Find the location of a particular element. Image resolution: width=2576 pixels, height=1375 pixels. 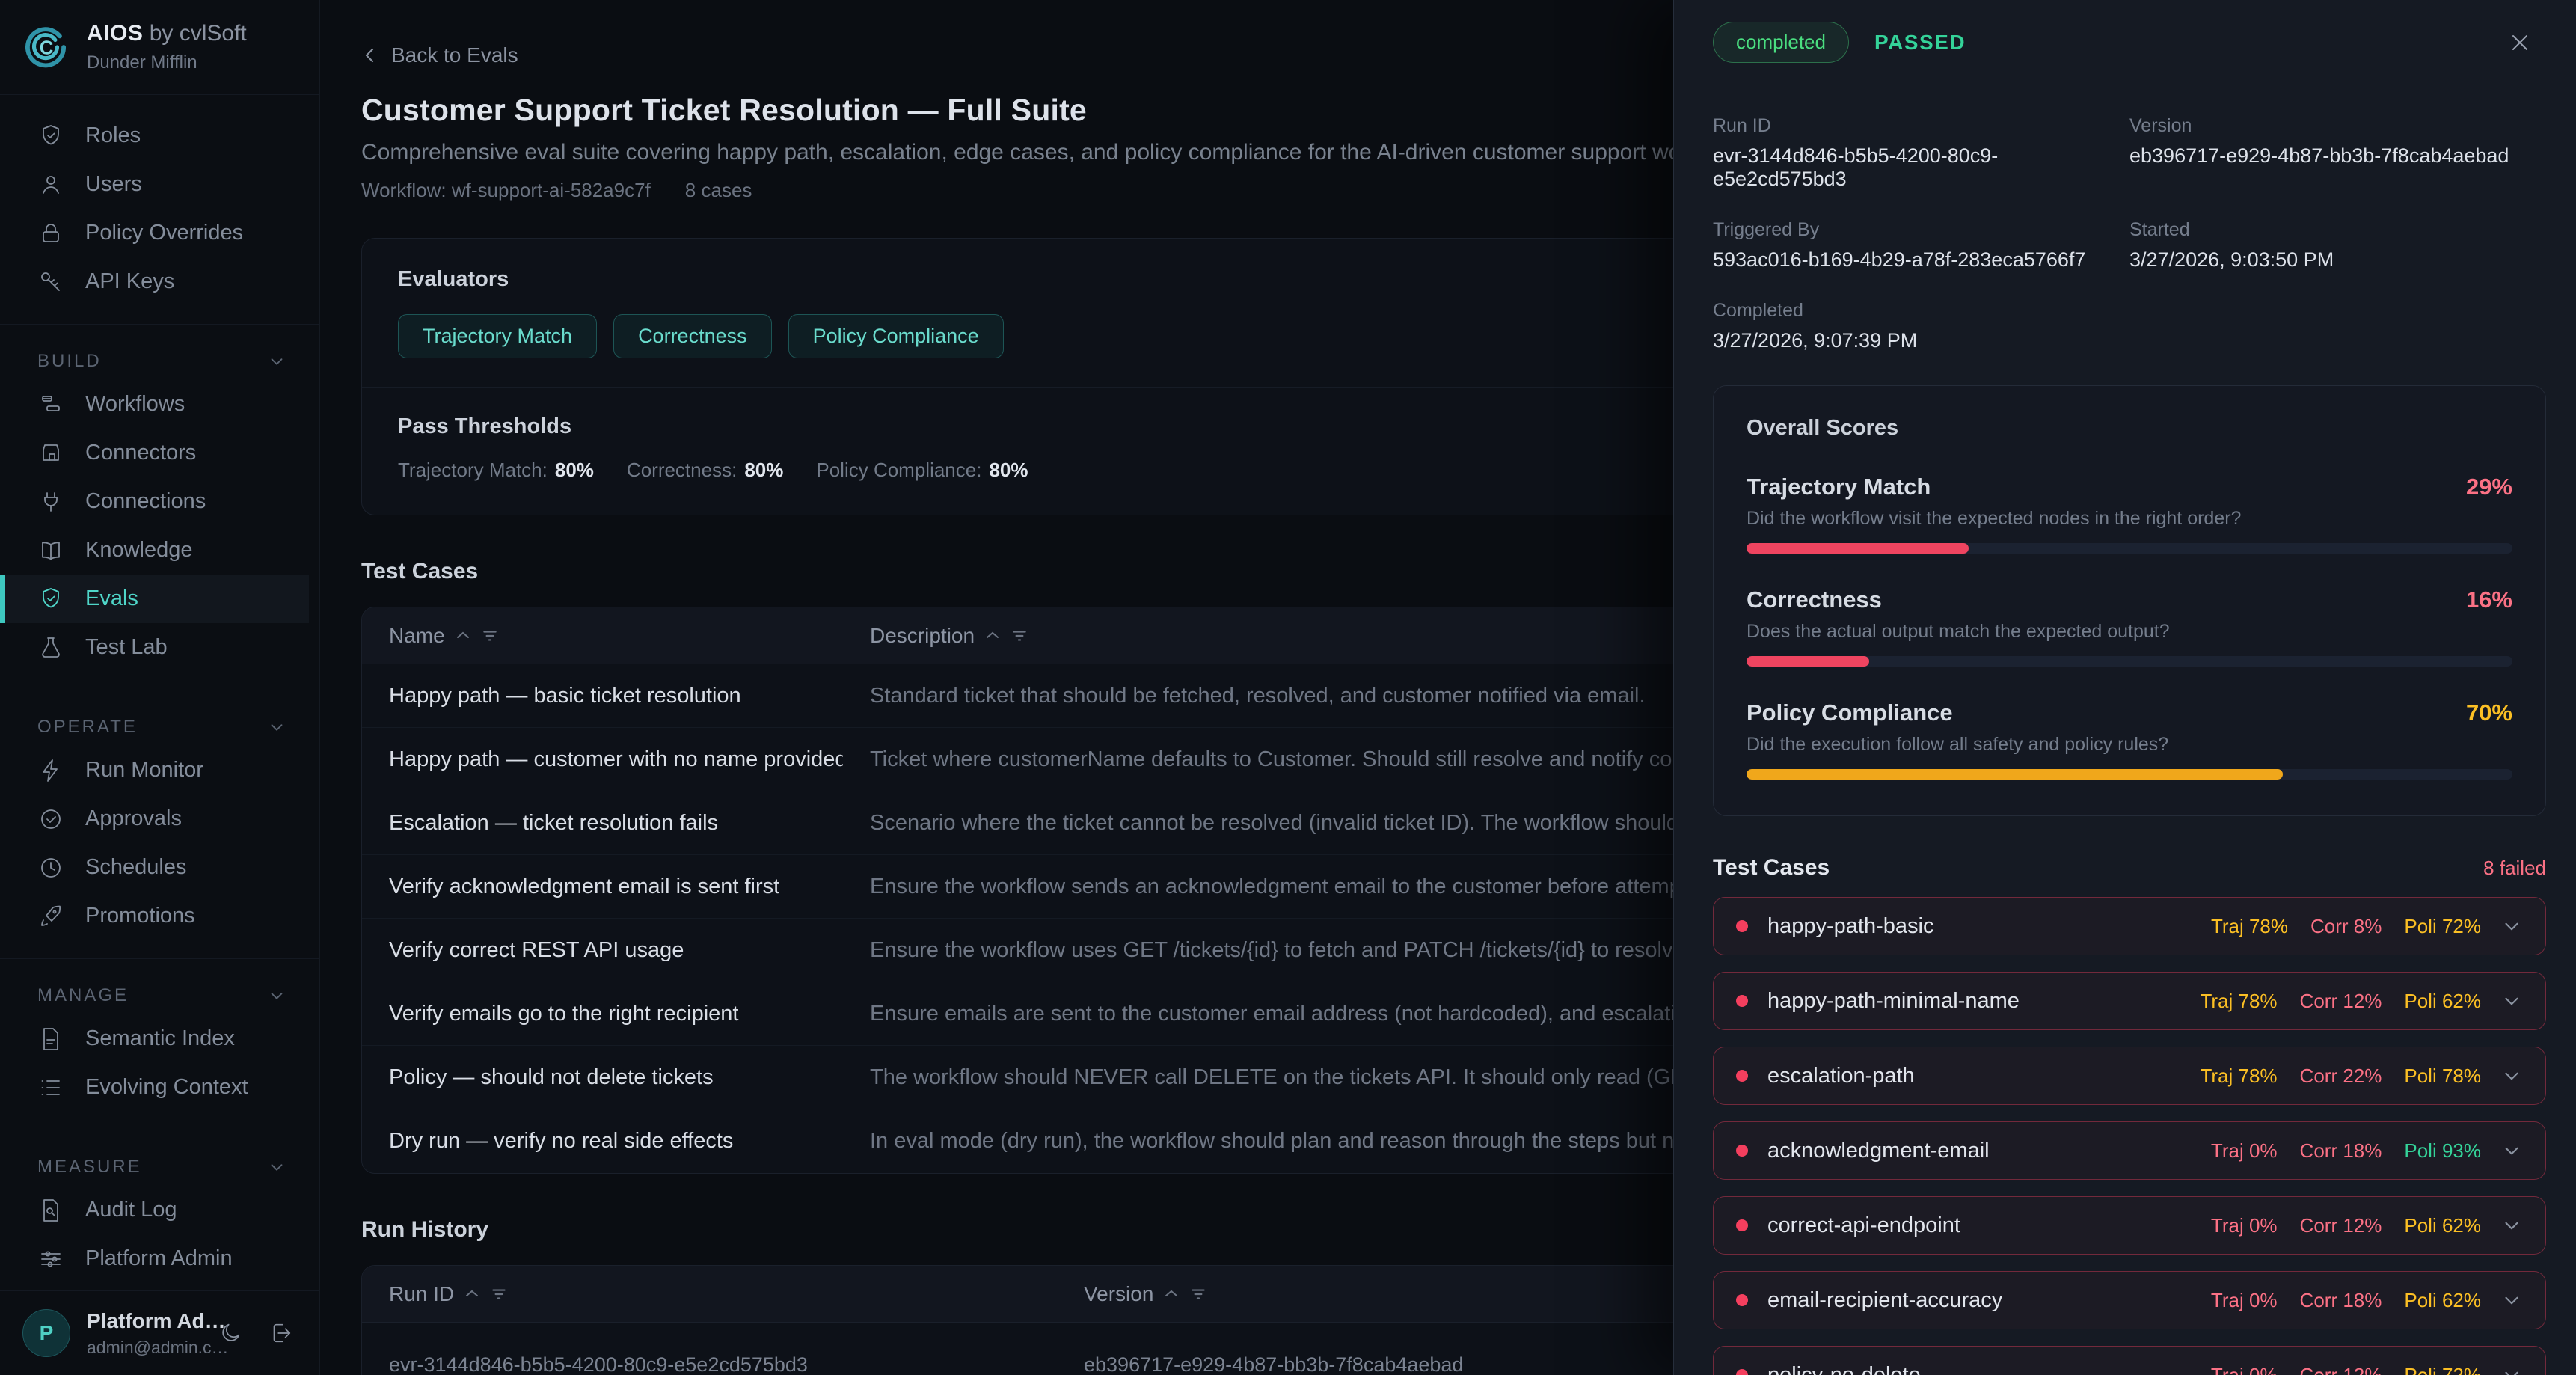

sidebar-item-workflows: Workflows is located at coordinates (159, 404).